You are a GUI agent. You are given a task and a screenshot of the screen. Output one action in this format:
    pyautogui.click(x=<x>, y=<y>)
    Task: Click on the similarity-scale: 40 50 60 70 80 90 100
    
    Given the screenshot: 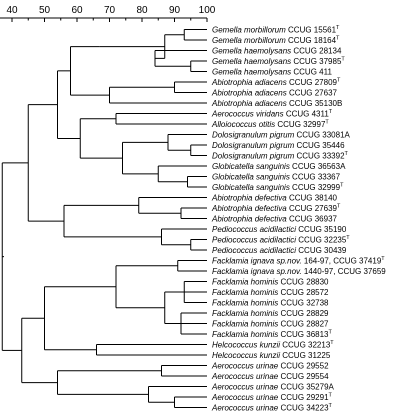 What is the action you would take?
    pyautogui.click(x=108, y=13)
    